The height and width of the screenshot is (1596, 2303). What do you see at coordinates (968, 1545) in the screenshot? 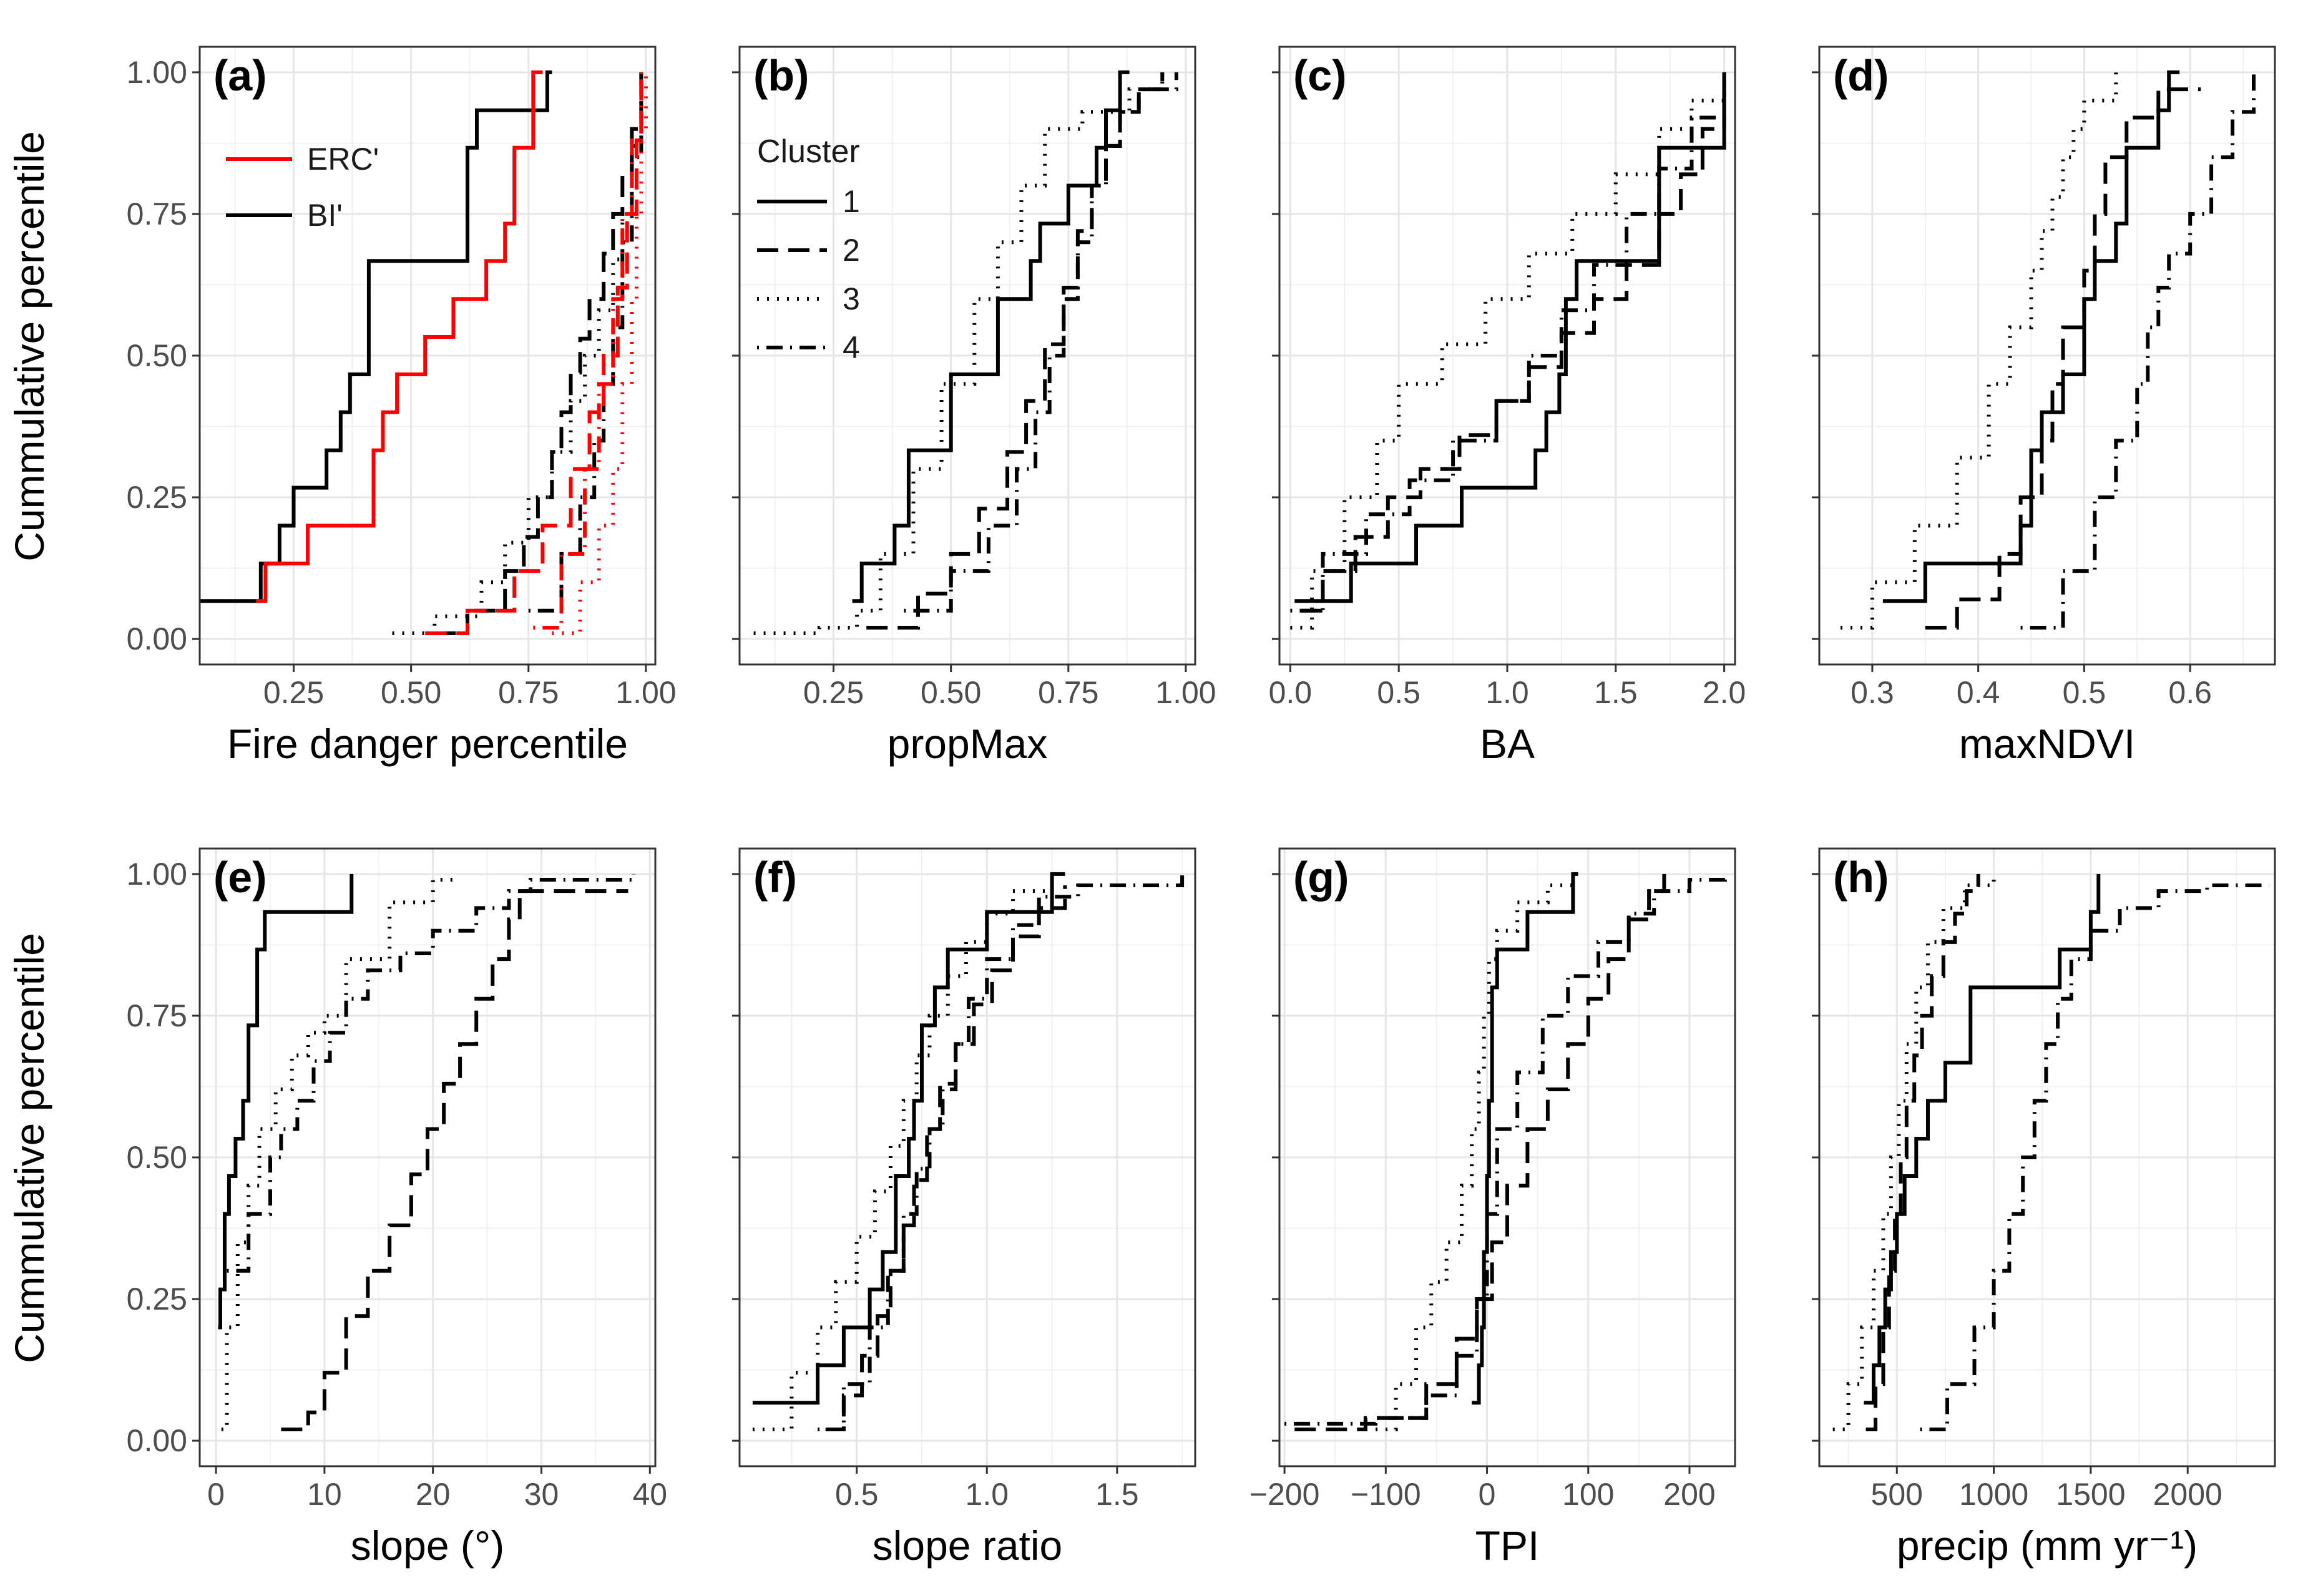
I see `x-axis-title: slope ratio` at bounding box center [968, 1545].